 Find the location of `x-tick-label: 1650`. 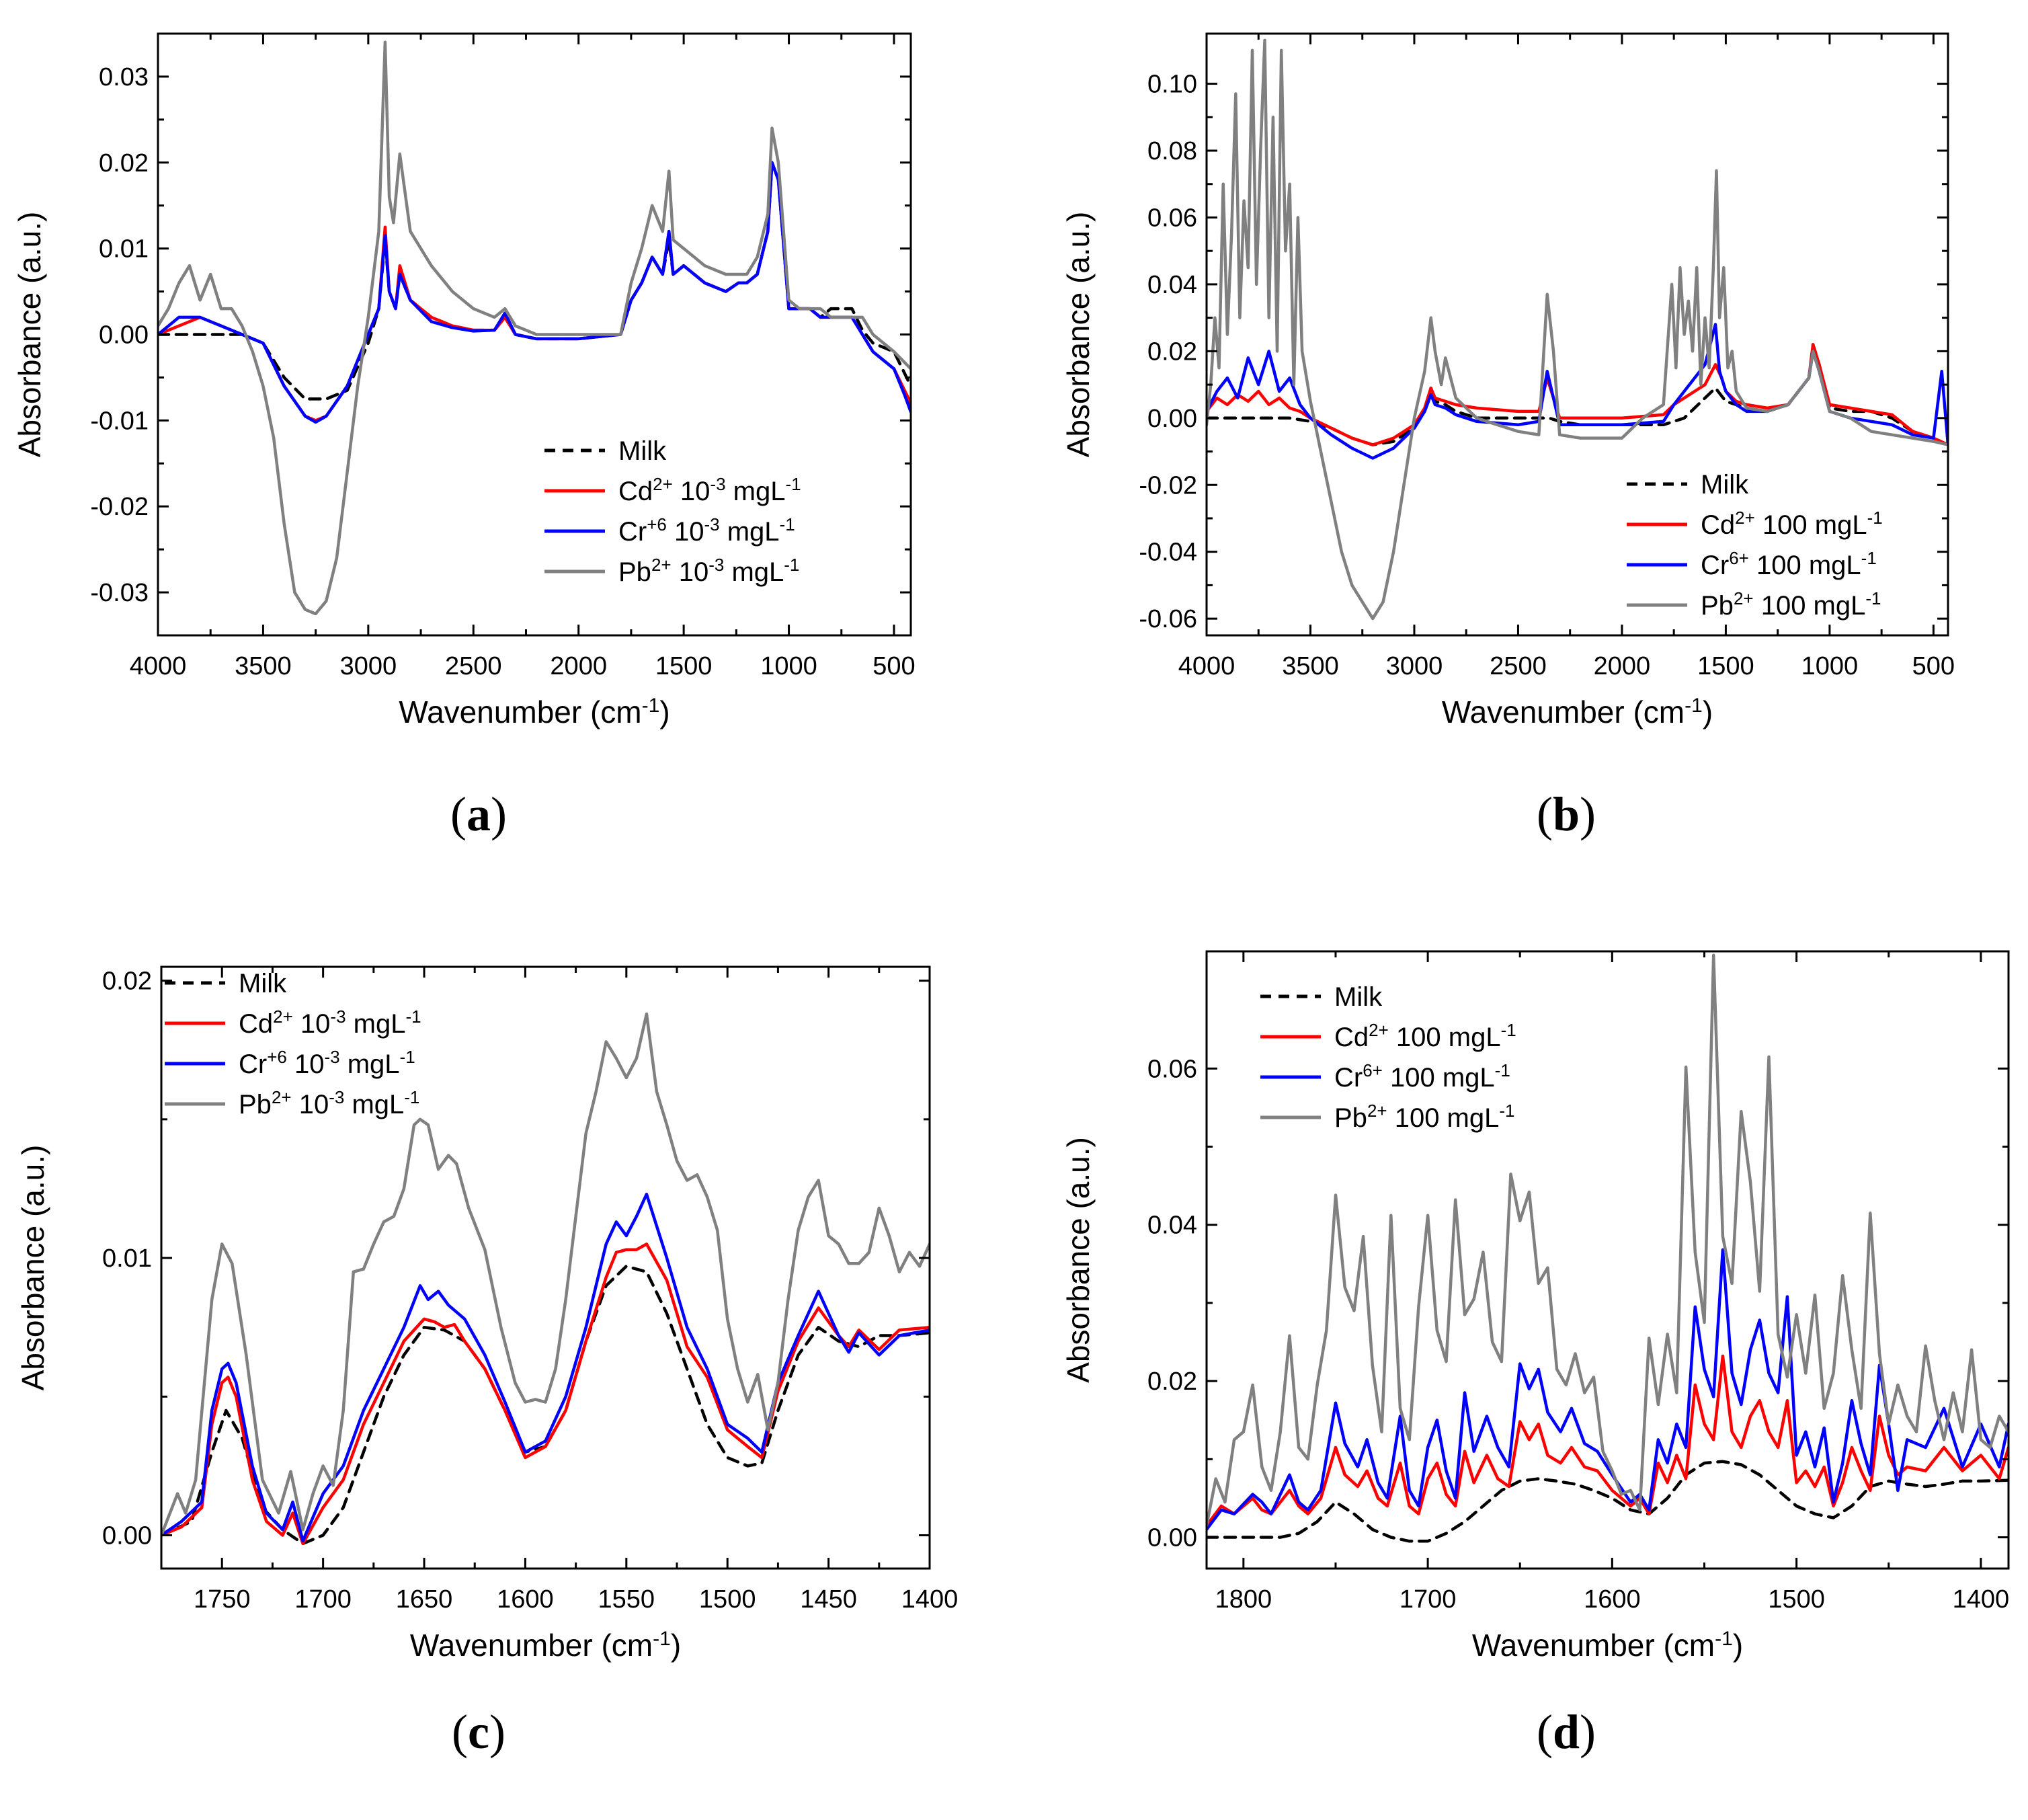

x-tick-label: 1650 is located at coordinates (424, 1599).